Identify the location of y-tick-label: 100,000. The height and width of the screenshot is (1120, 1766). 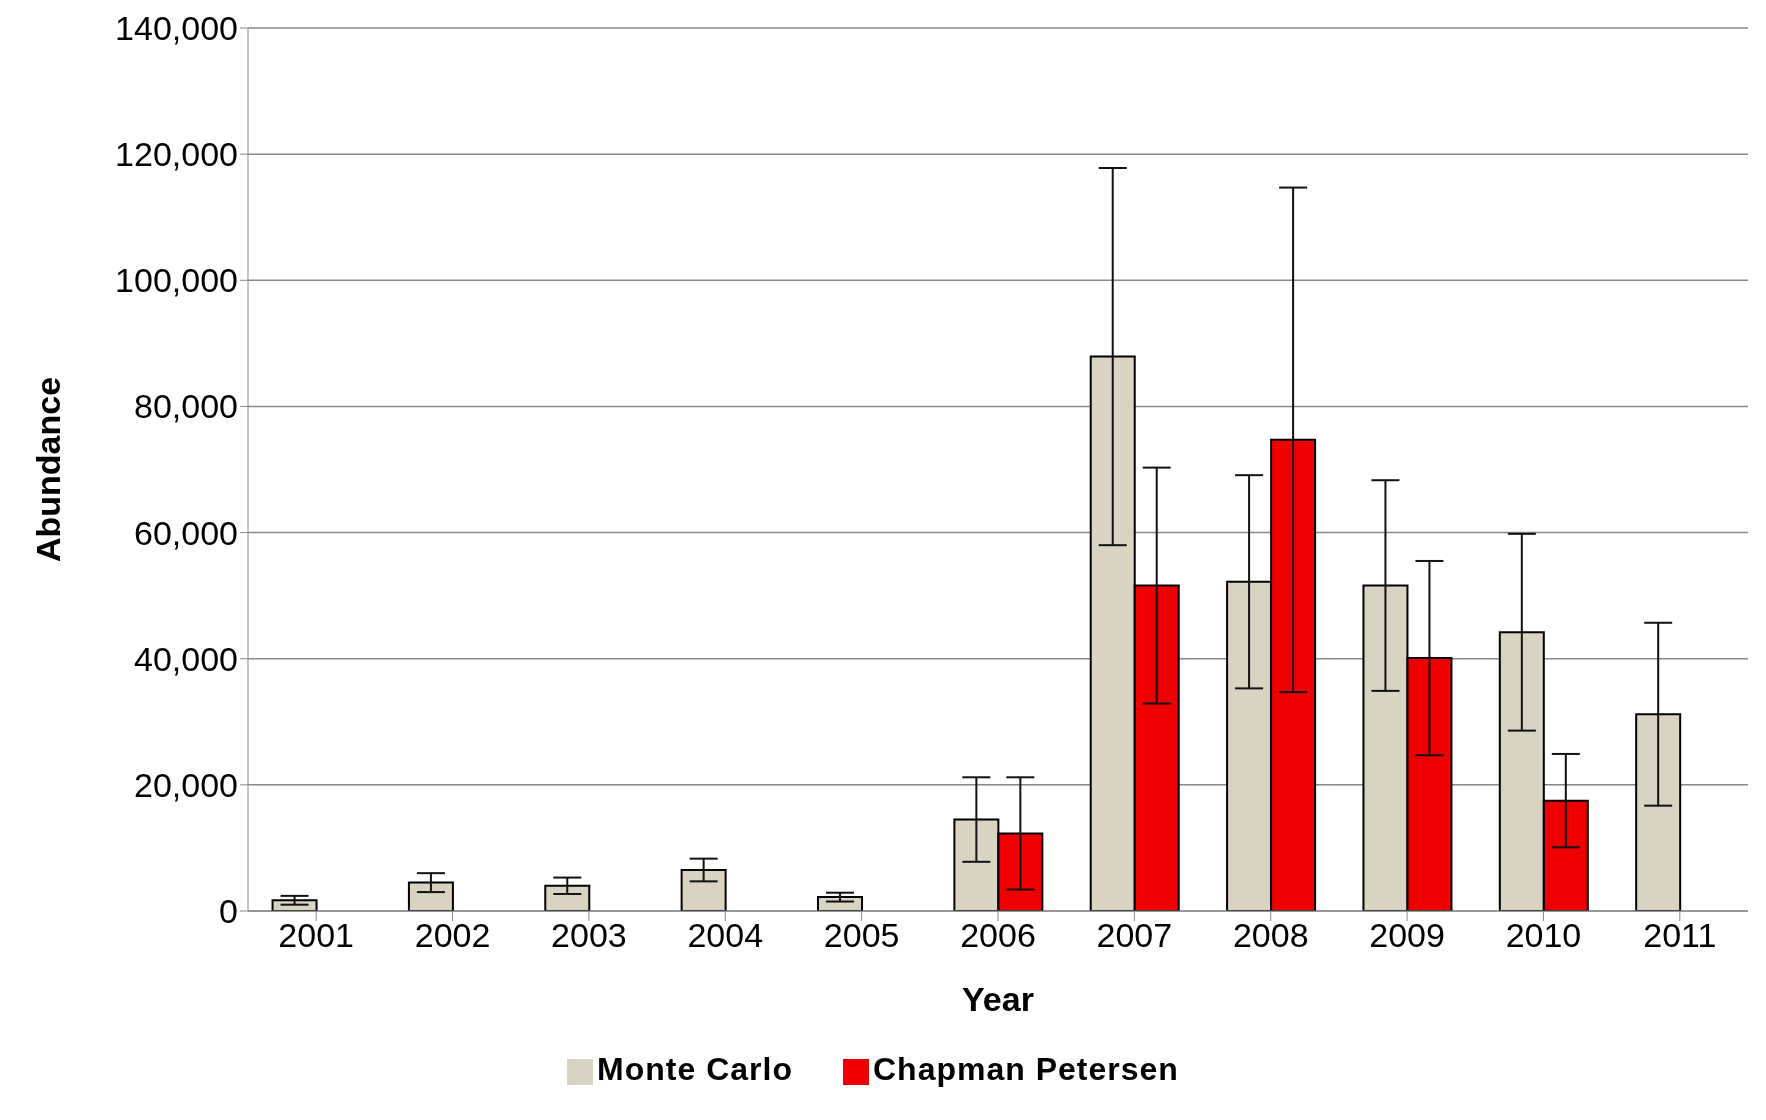
(176, 280).